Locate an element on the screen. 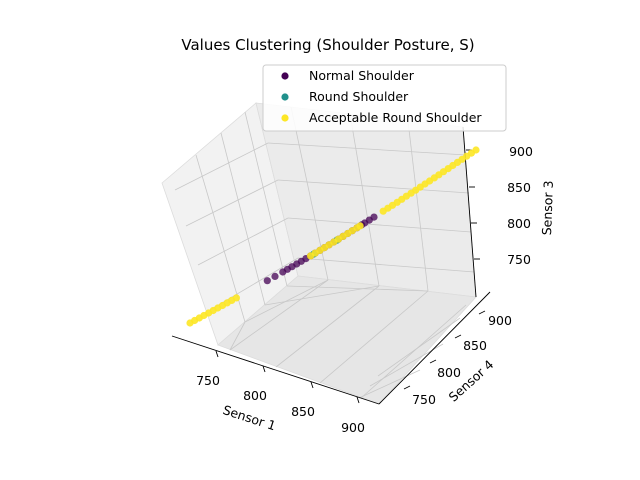 The height and width of the screenshot is (480, 640). legend-label: Acceptable Round Shoulder is located at coordinates (395, 117).